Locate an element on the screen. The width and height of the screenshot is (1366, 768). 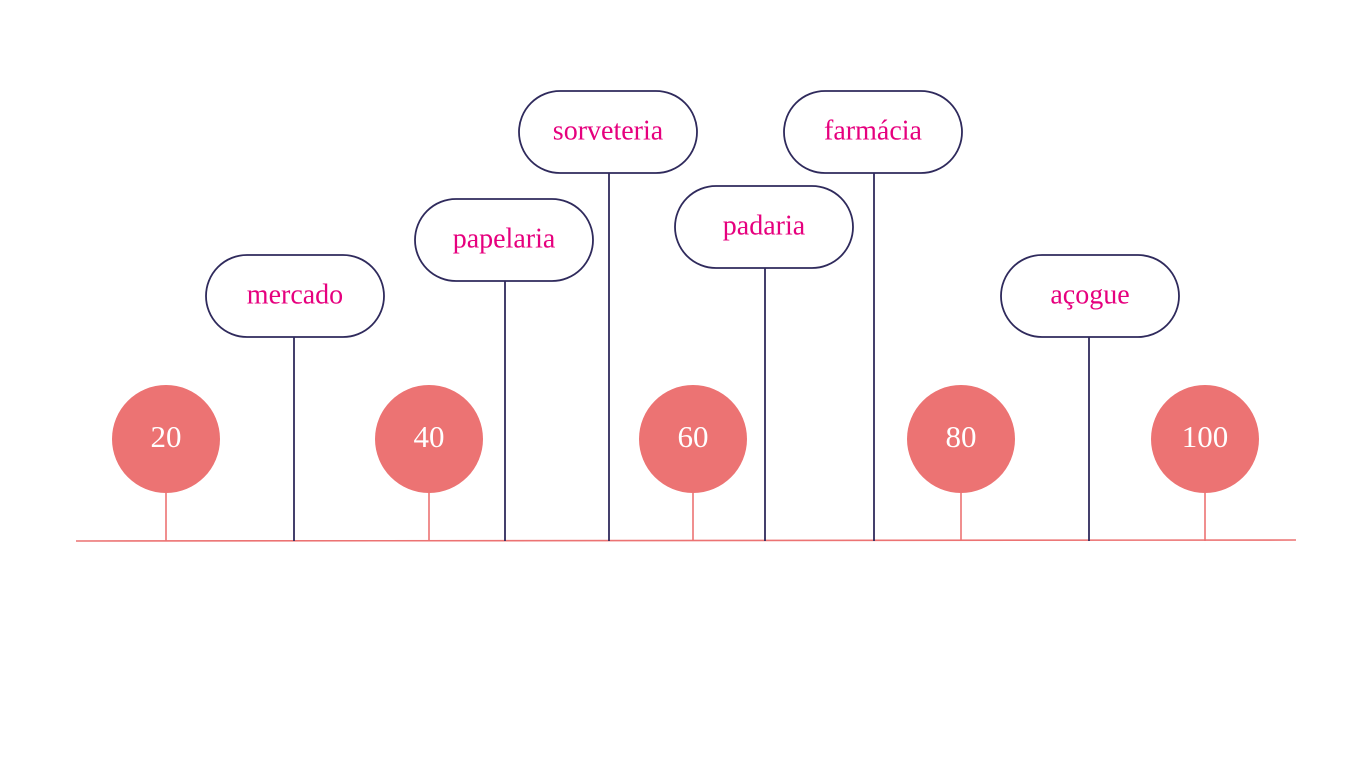
marker-label: 80 is located at coordinates (961, 436).